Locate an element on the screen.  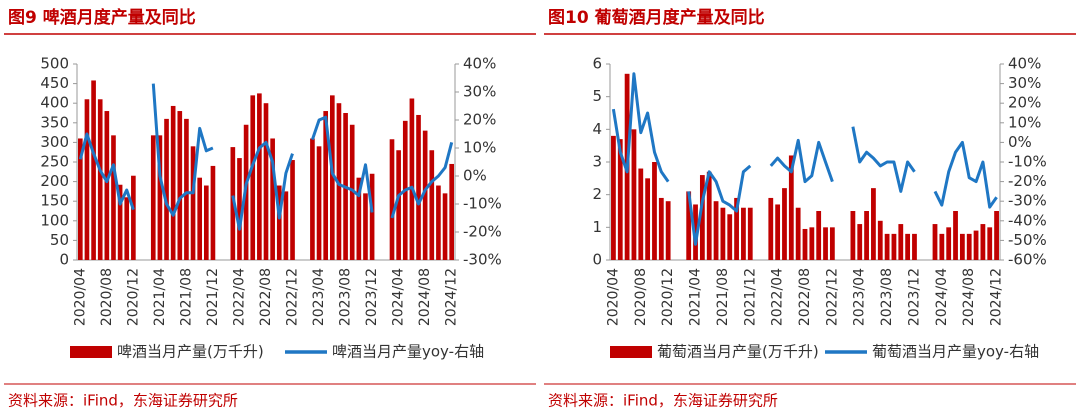
x-tick-label: 2024/12 is located at coordinates (452, 297).